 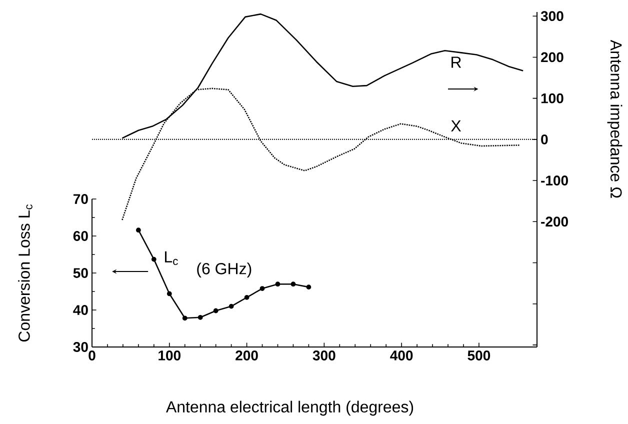 I want to click on x-tick-label: 100, so click(x=169, y=355).